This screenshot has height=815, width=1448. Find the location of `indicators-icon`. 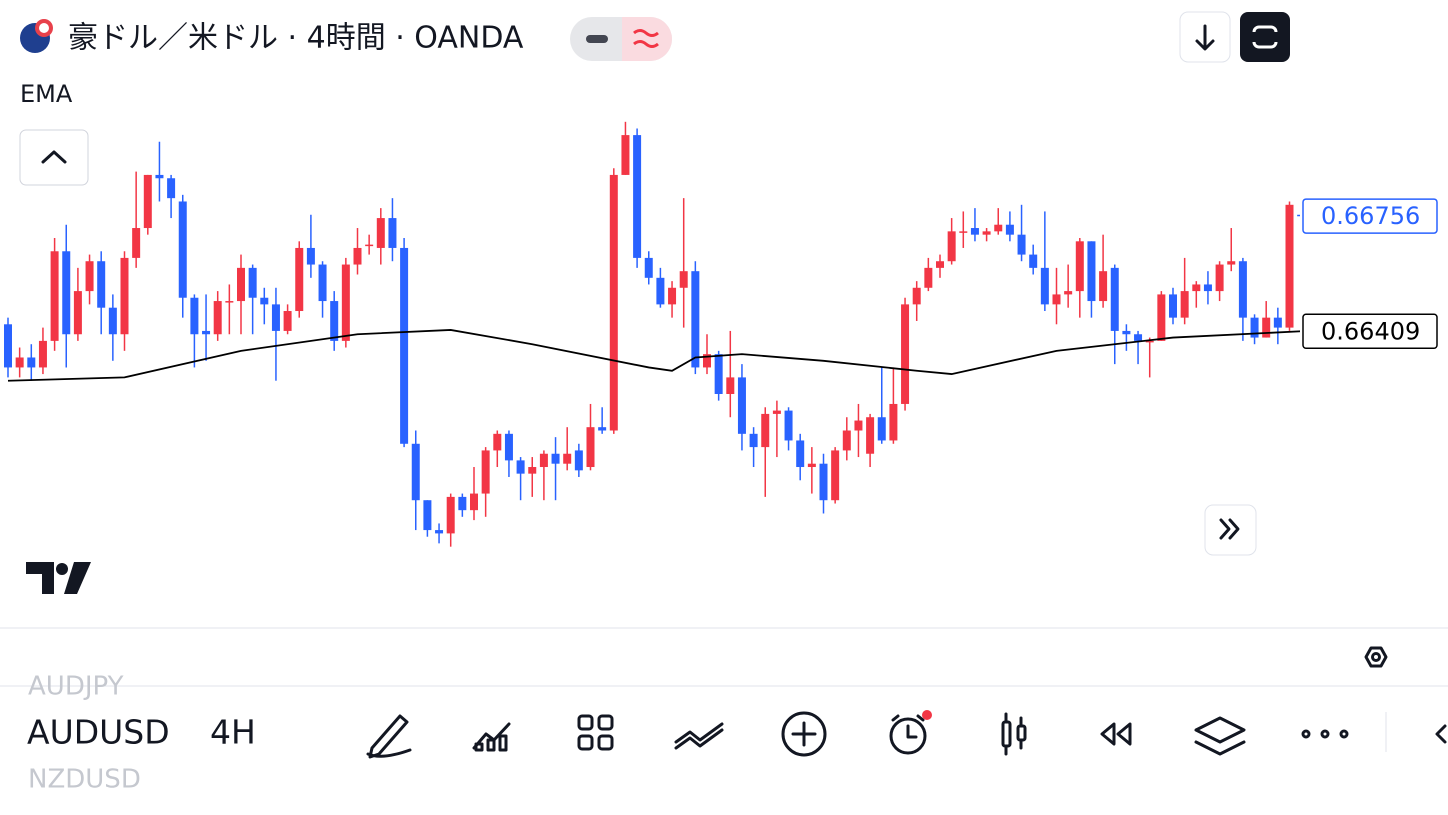

indicators-icon is located at coordinates (491, 737).